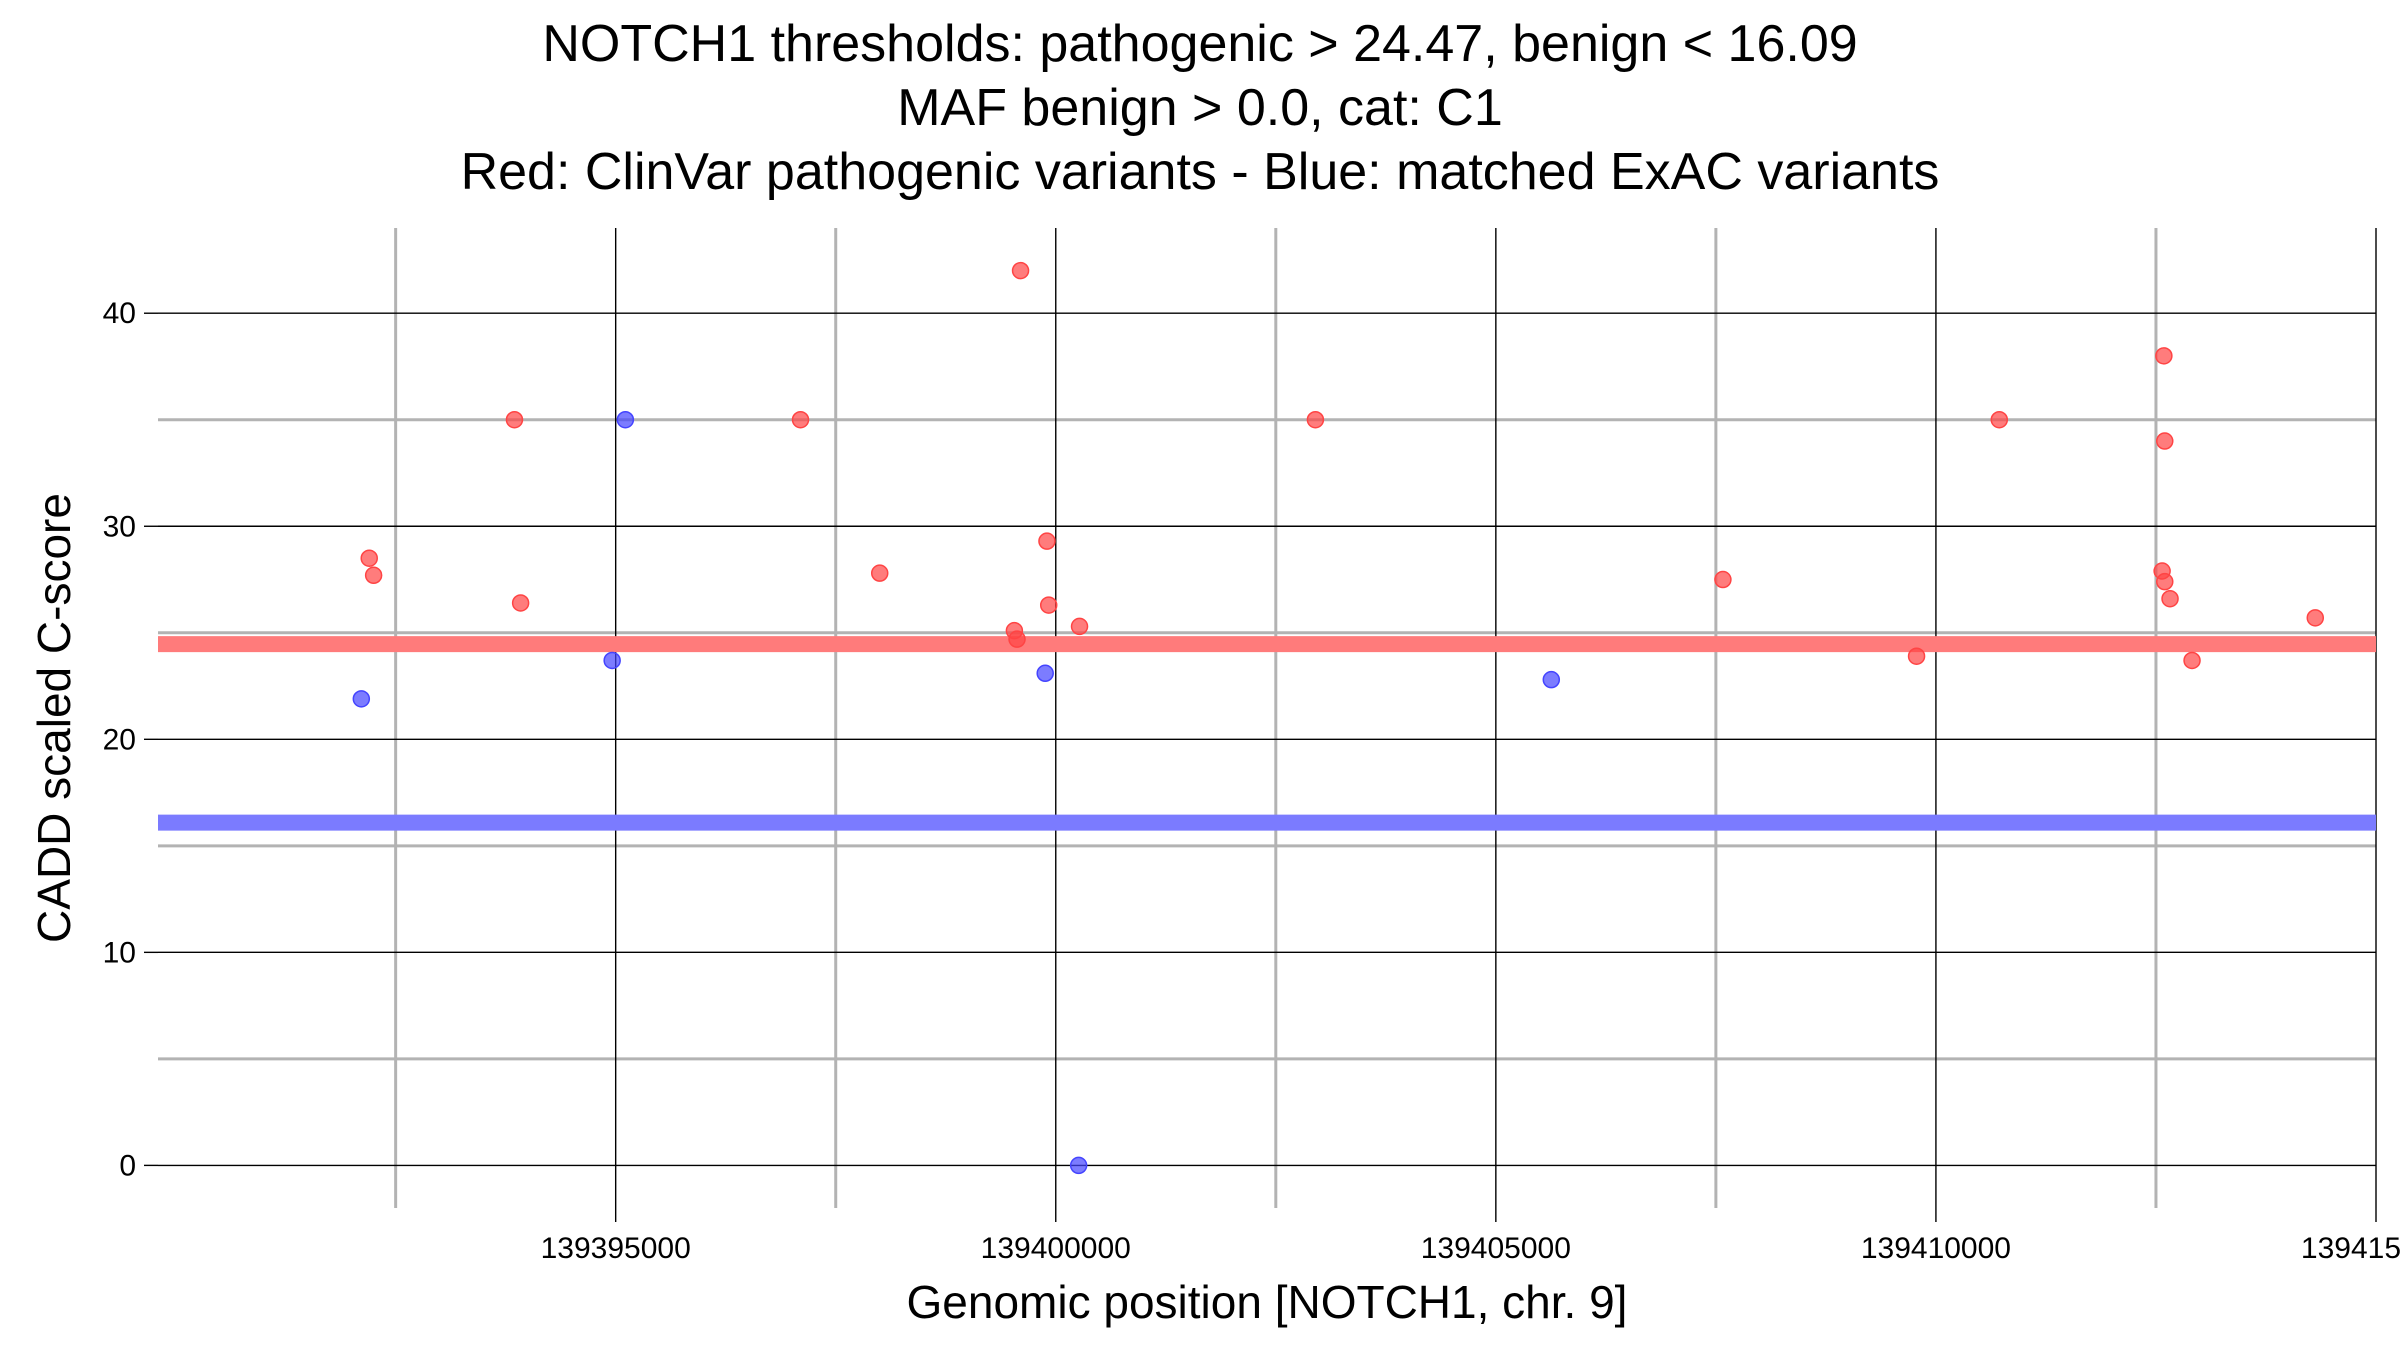 Image resolution: width=2400 pixels, height=1350 pixels. Describe the element at coordinates (1267, 1302) in the screenshot. I see `x-axis-title: Genomic position [NOTCH1, chr. 9]` at that location.